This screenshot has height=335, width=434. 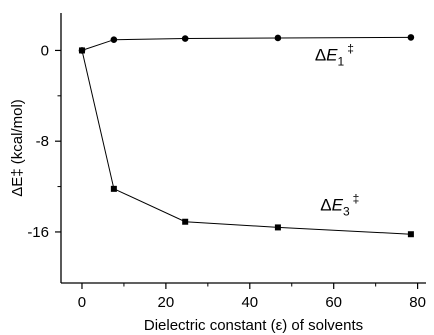 What do you see at coordinates (45, 50) in the screenshot?
I see `y-tick-label: 0` at bounding box center [45, 50].